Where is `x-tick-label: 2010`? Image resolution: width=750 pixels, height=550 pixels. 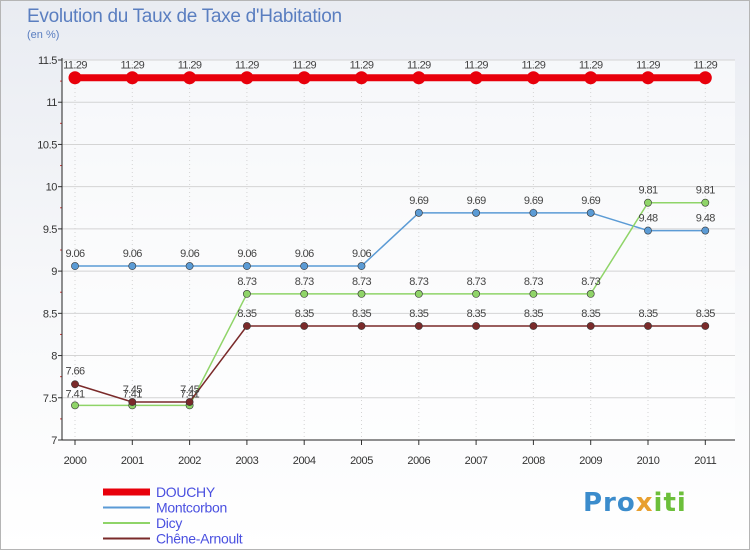
x-tick-label: 2010 is located at coordinates (648, 461).